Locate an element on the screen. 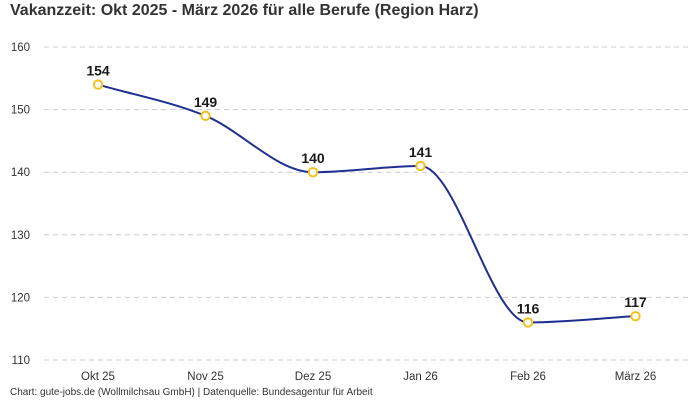 Image resolution: width=700 pixels, height=400 pixels. x-tick-label-5: März 26 is located at coordinates (636, 377).